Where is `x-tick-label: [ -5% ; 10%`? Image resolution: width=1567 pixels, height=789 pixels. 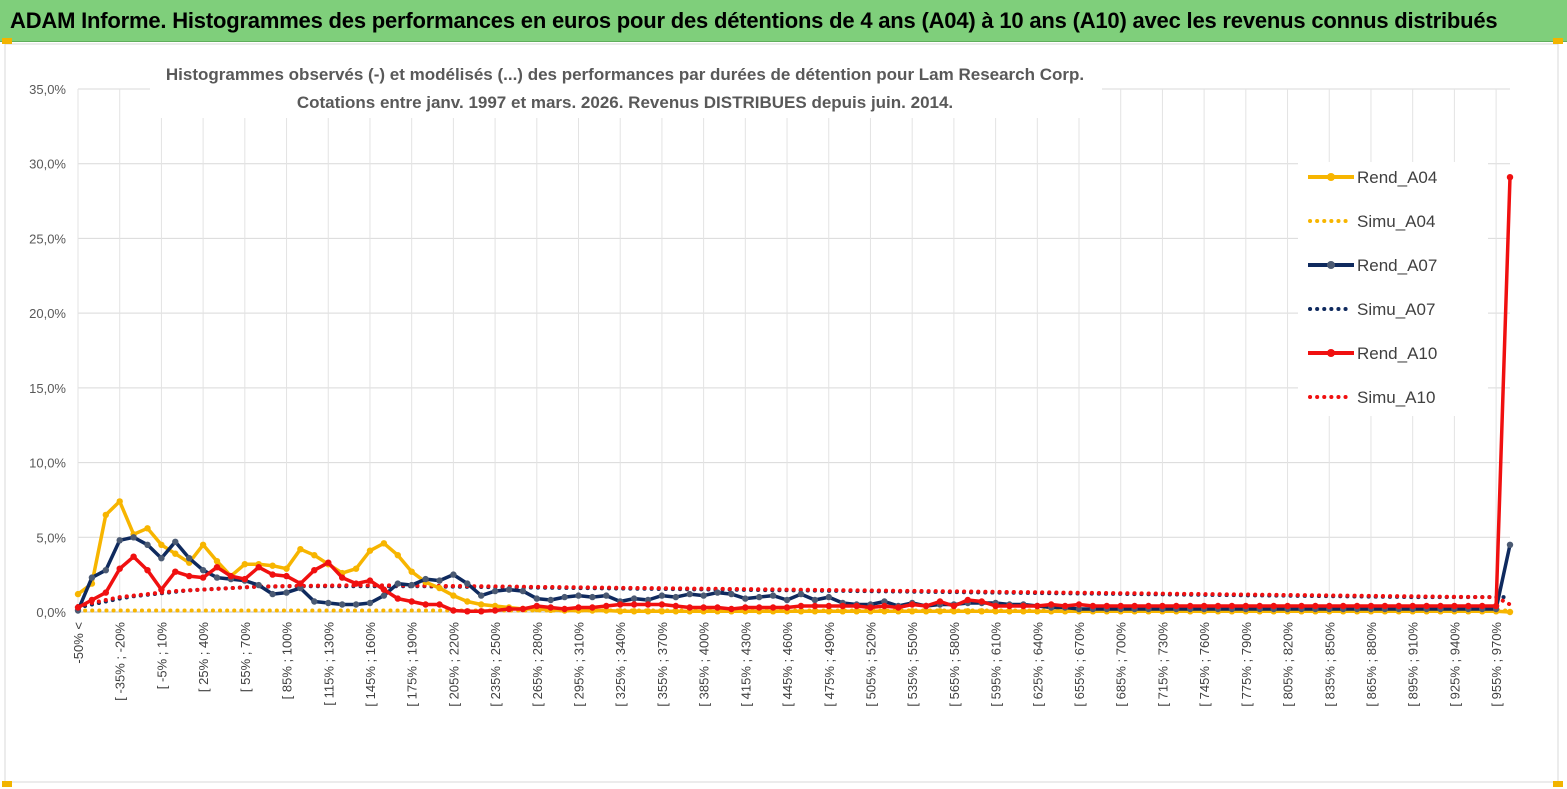 x-tick-label: [ -5% ; 10% is located at coordinates (161, 656).